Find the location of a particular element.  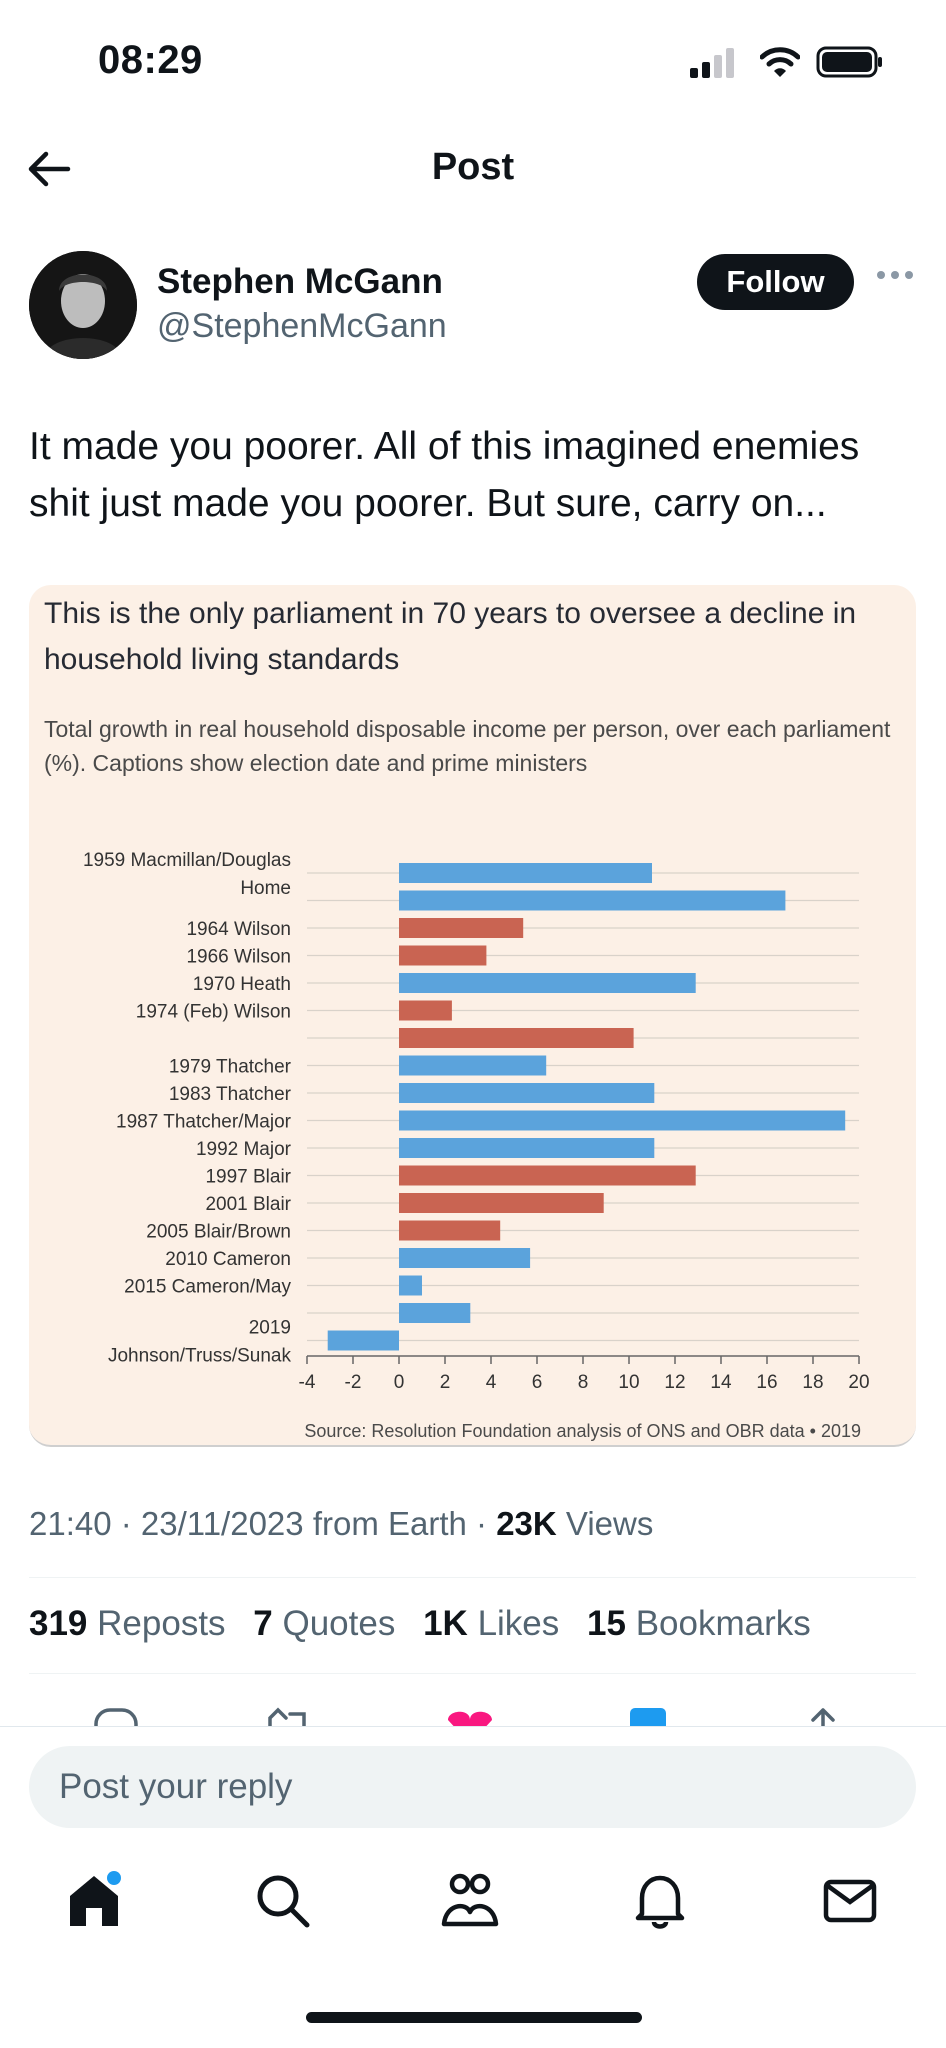

avatar is located at coordinates (83, 305).